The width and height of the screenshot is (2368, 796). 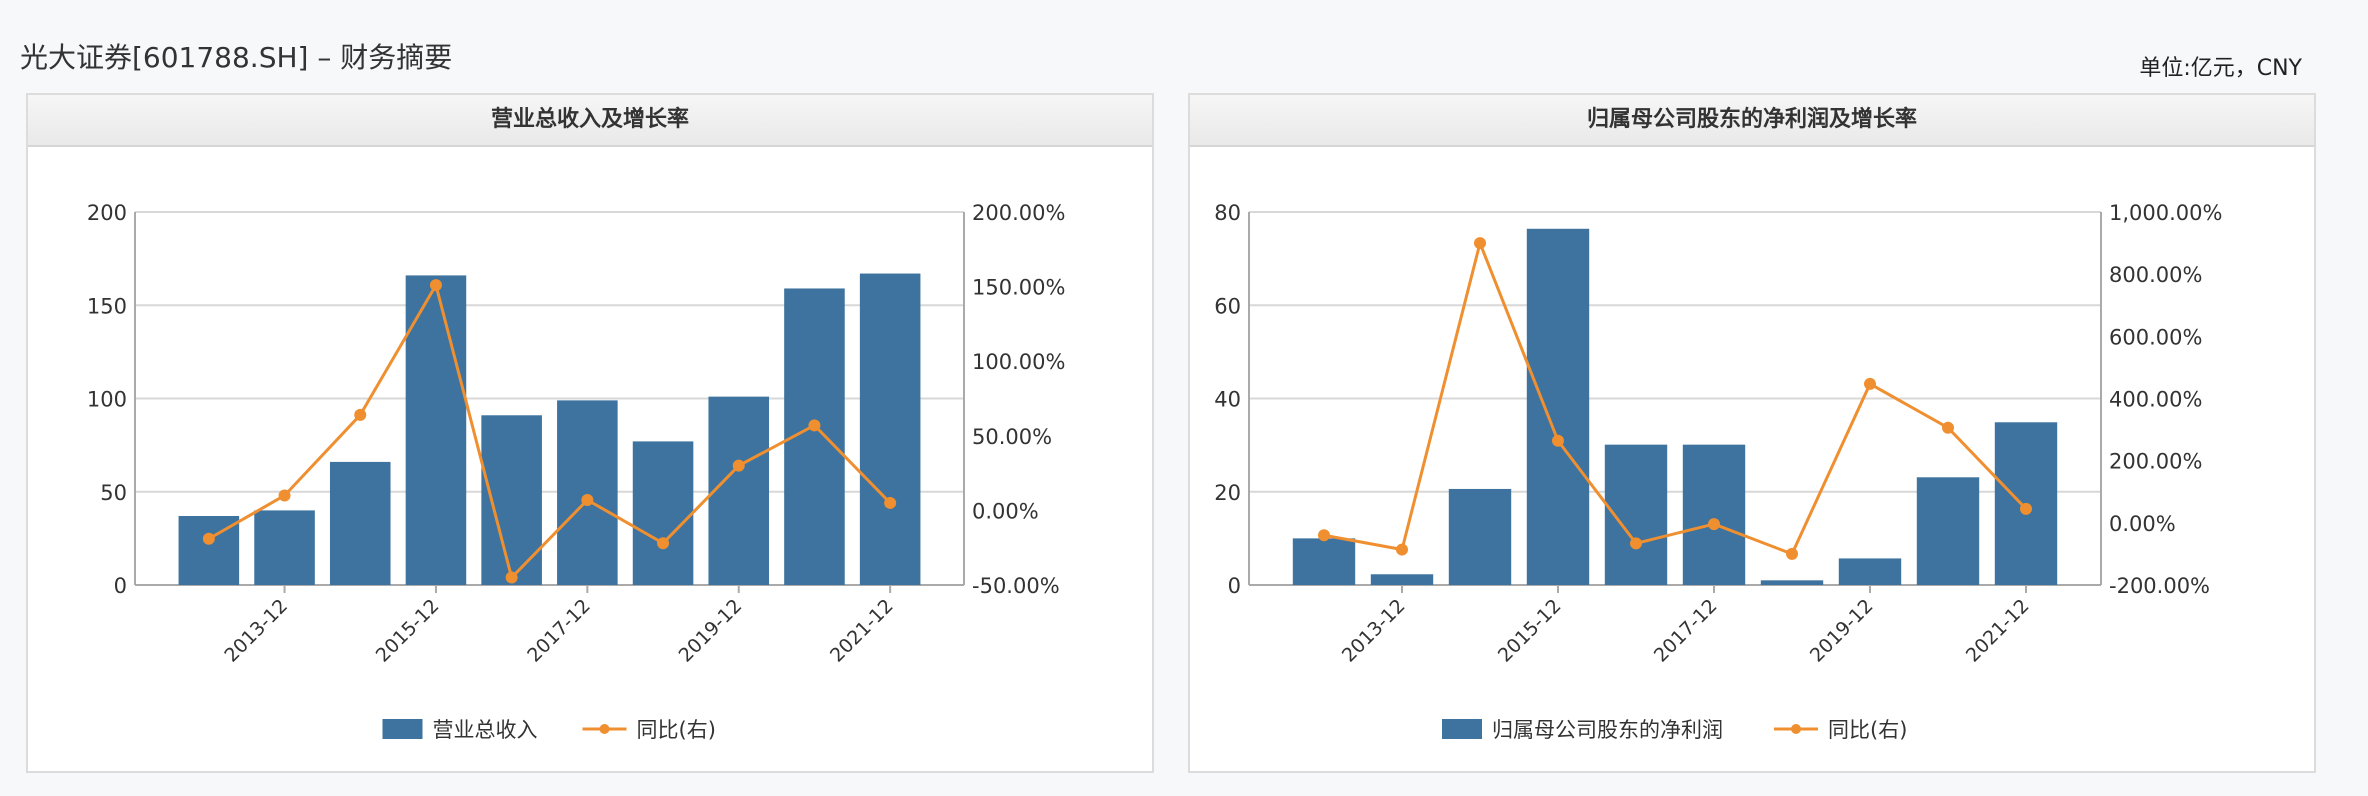 I want to click on y-tick-left: 20, so click(x=1227, y=493).